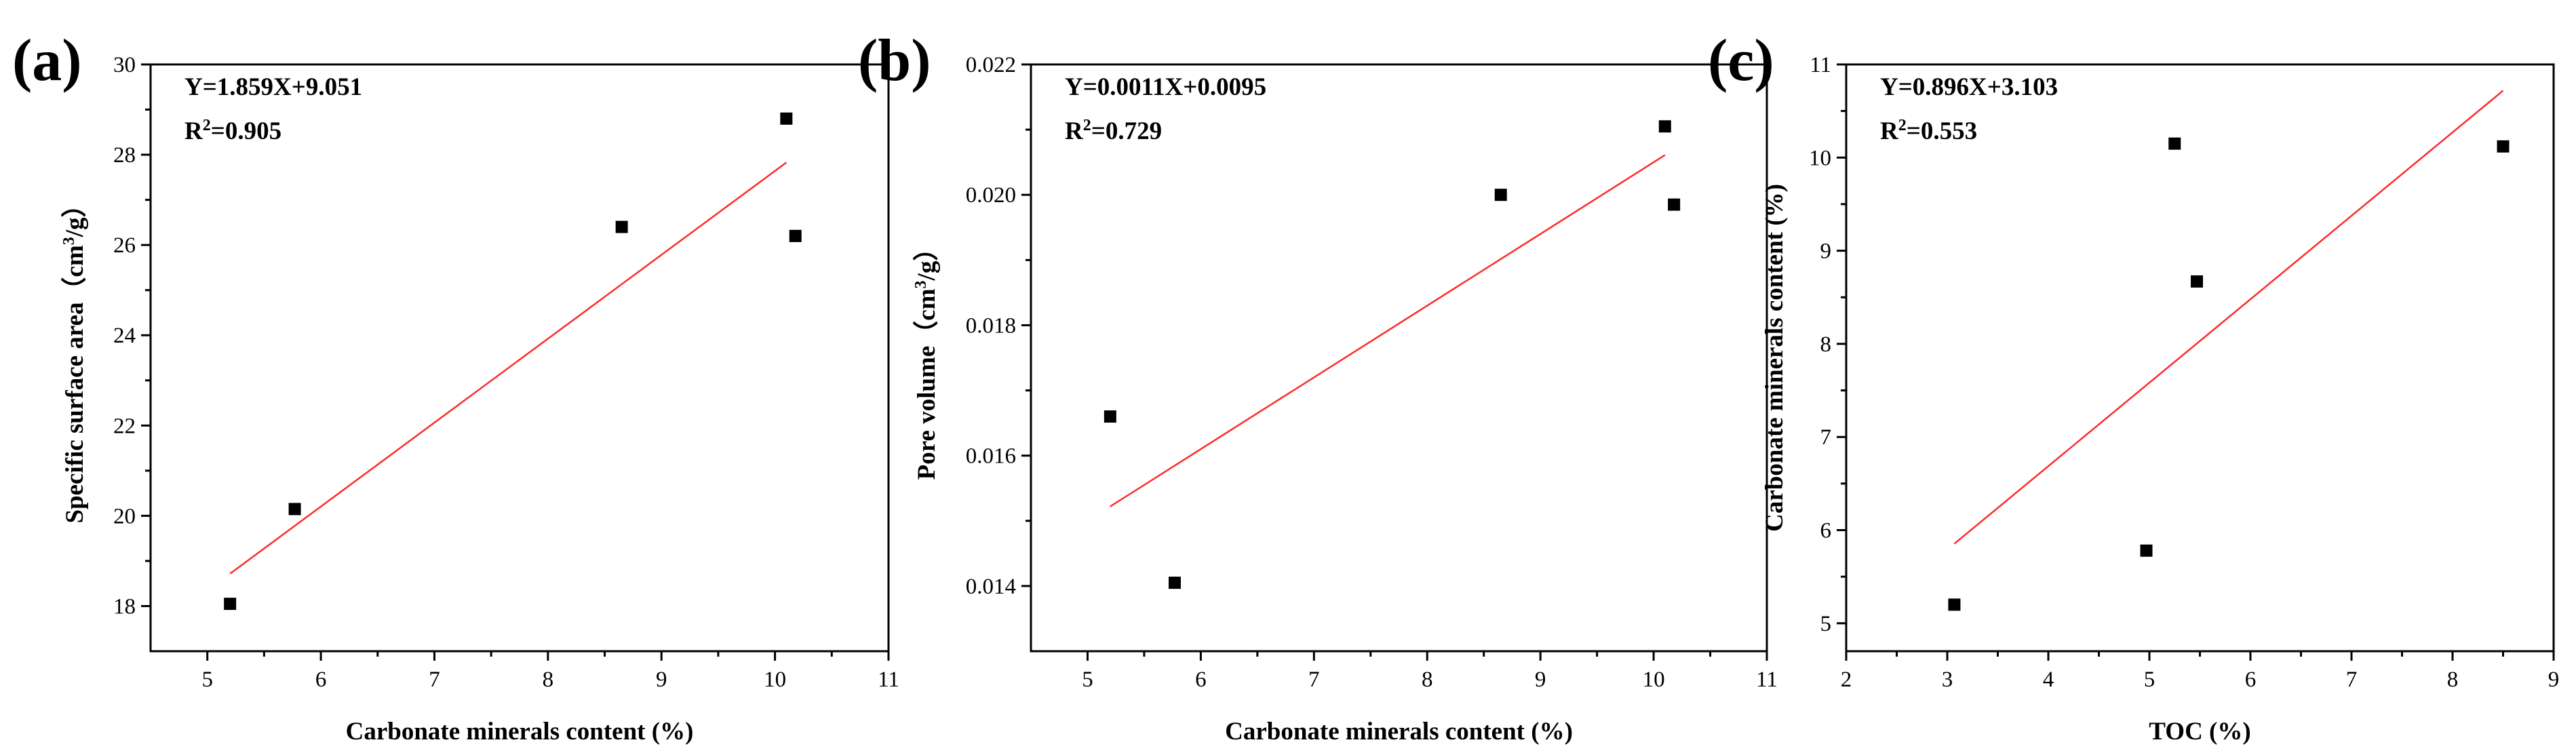  Describe the element at coordinates (1113, 131) in the screenshot. I see `r-squared: R2=0.729` at that location.